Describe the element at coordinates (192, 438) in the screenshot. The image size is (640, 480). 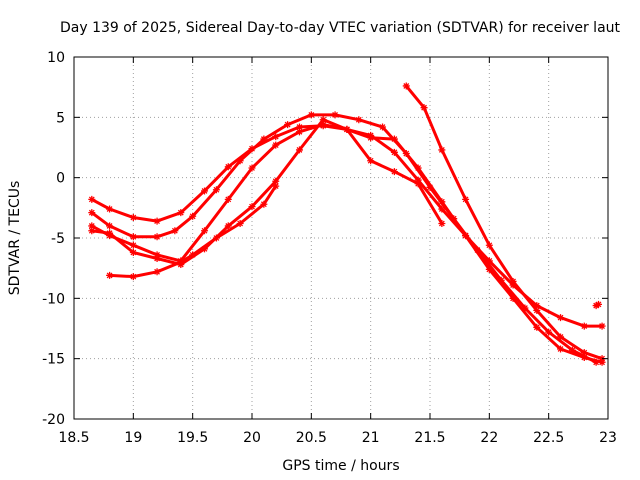
I see `x-tick-label: 19.5` at that location.